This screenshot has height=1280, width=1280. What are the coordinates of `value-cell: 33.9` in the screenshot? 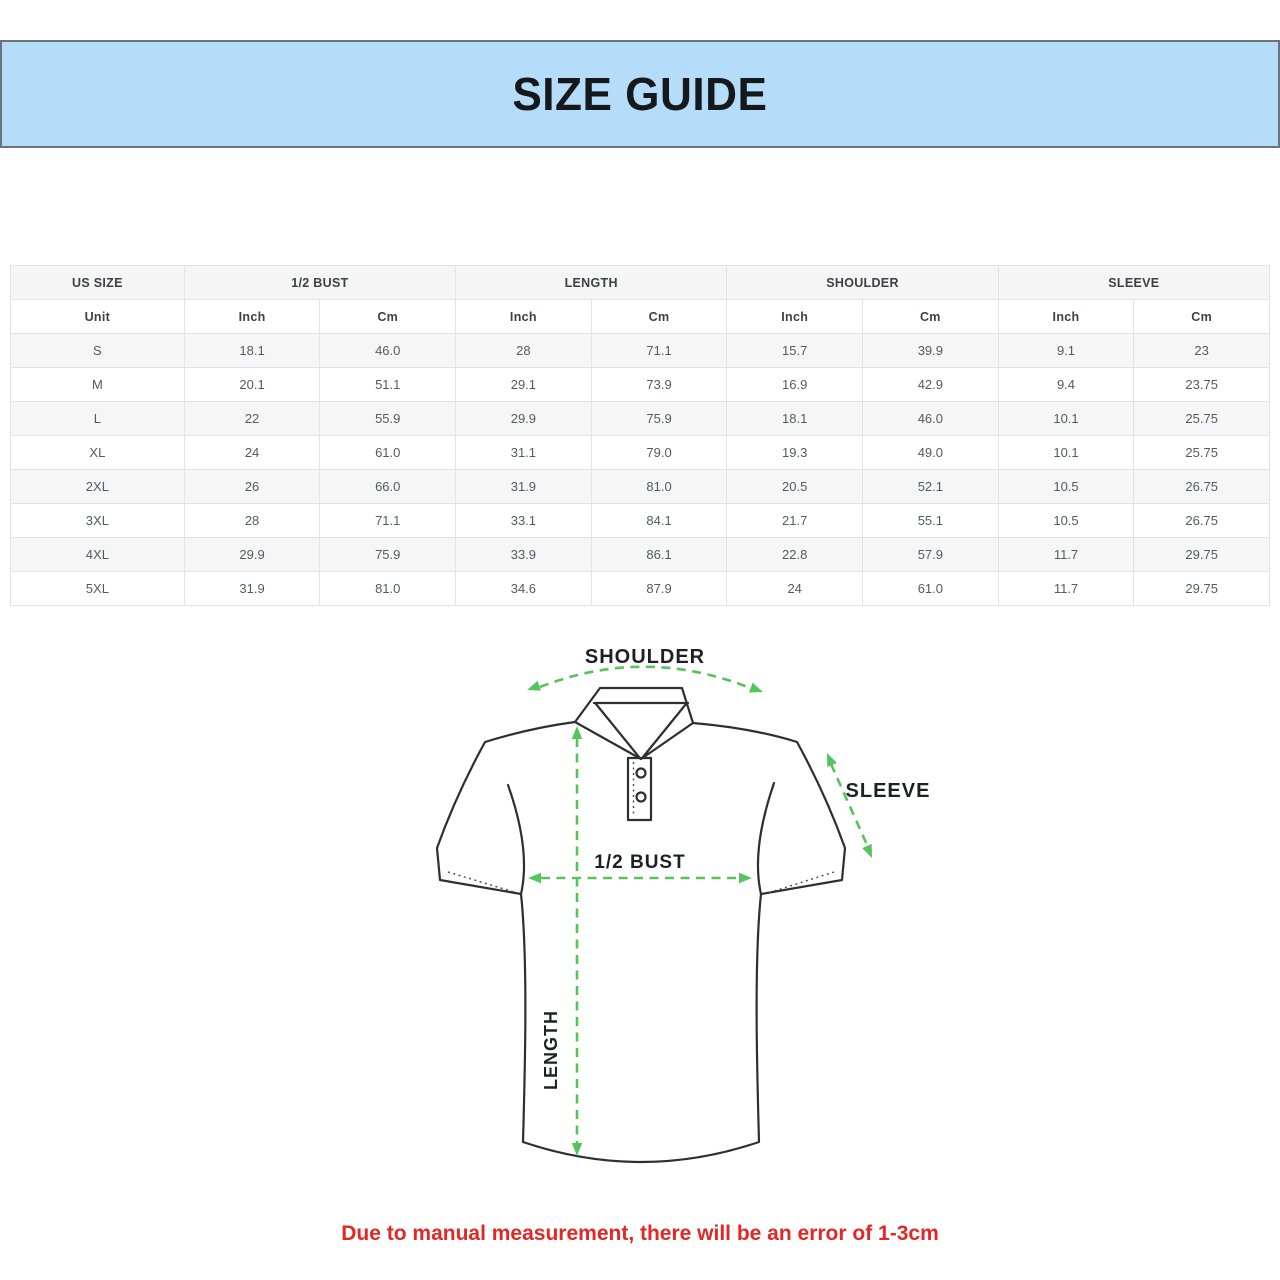 It's located at (523, 554).